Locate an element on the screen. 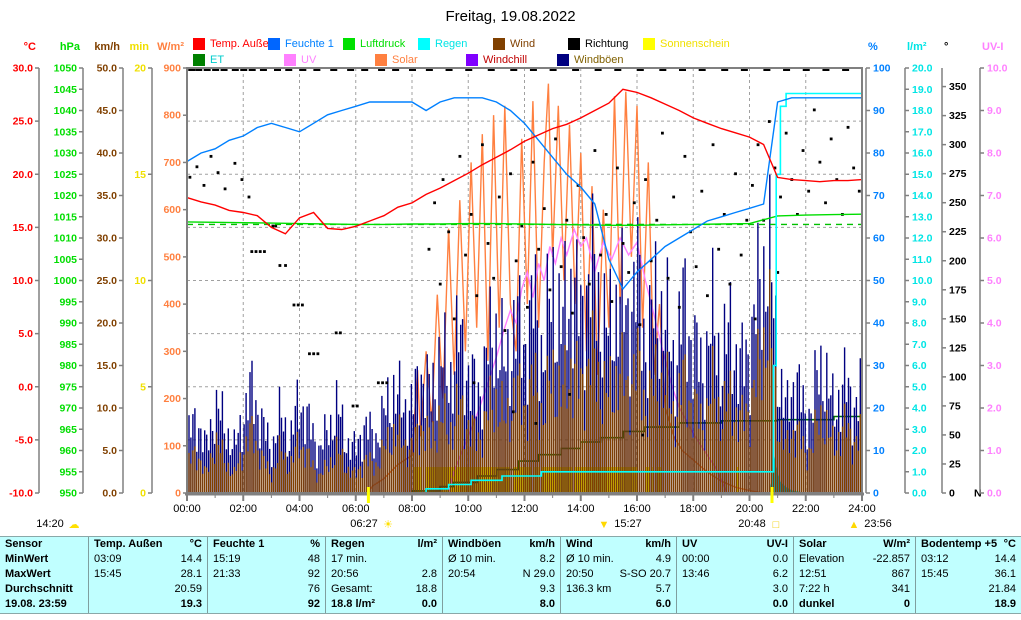 This screenshot has width=1021, height=620. legend-label: Temp. Außen is located at coordinates (242, 44).